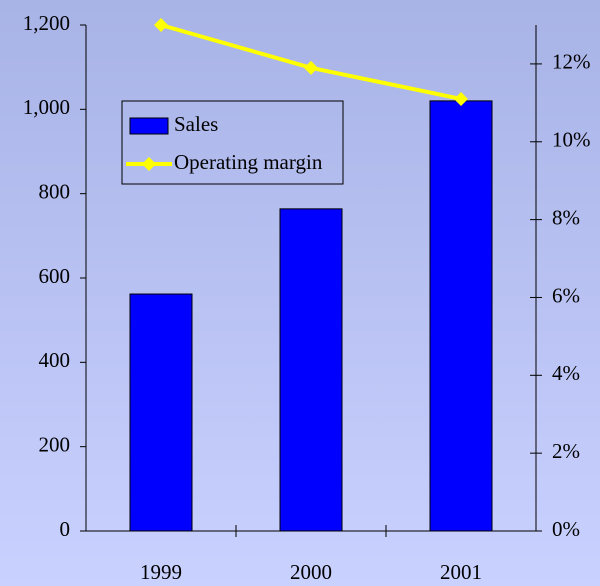 This screenshot has height=586, width=600. Describe the element at coordinates (566, 295) in the screenshot. I see `y2-tick-label: 6%` at that location.